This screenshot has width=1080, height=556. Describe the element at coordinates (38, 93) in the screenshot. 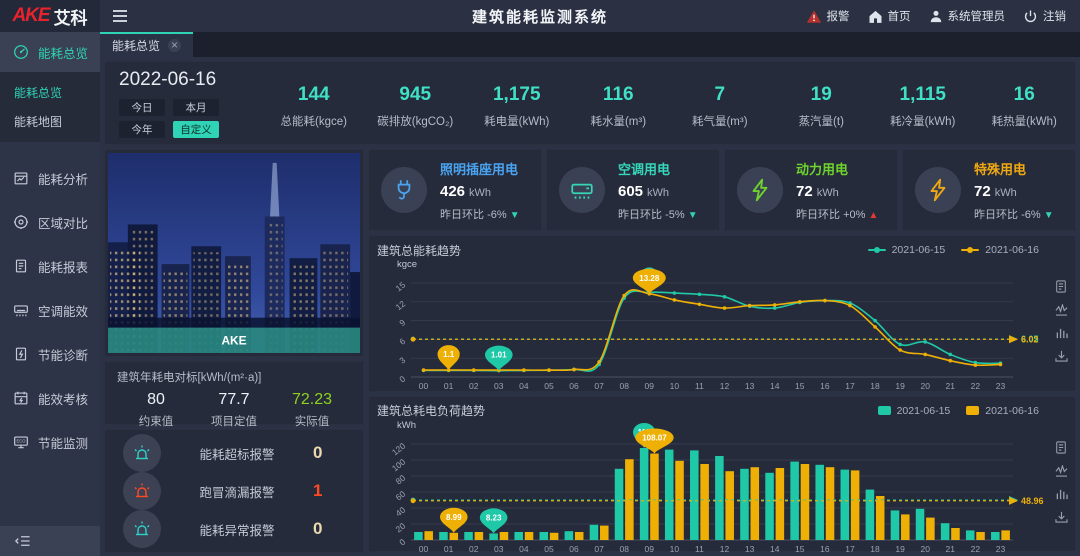

I see `submenu-item-overview: 能耗总览` at that location.